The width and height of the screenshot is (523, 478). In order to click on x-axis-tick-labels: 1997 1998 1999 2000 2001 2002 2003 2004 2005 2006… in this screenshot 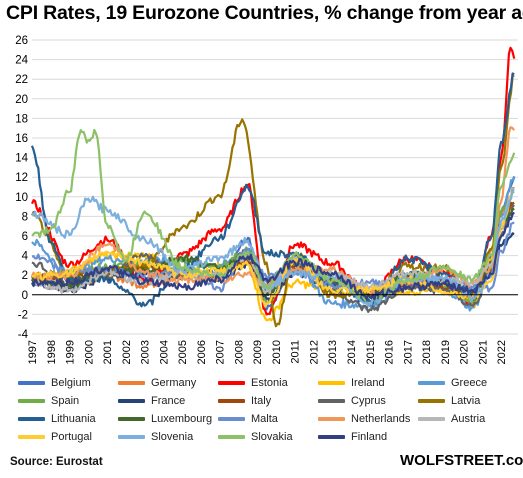, I will do `click(267, 352)`.